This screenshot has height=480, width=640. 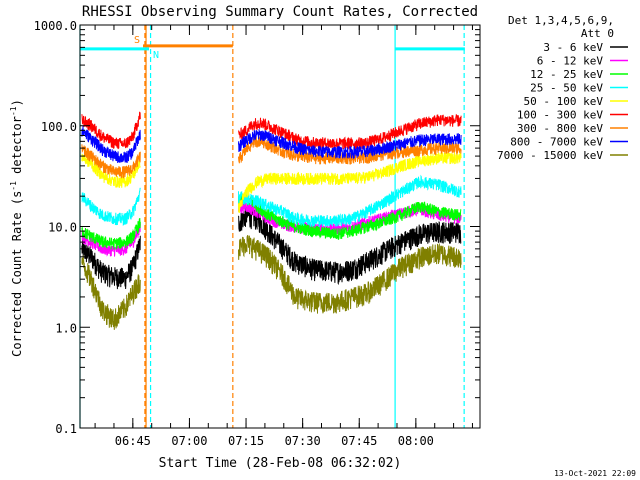 I want to click on legend-label-2: 12 - 25 keV, so click(x=566, y=74).